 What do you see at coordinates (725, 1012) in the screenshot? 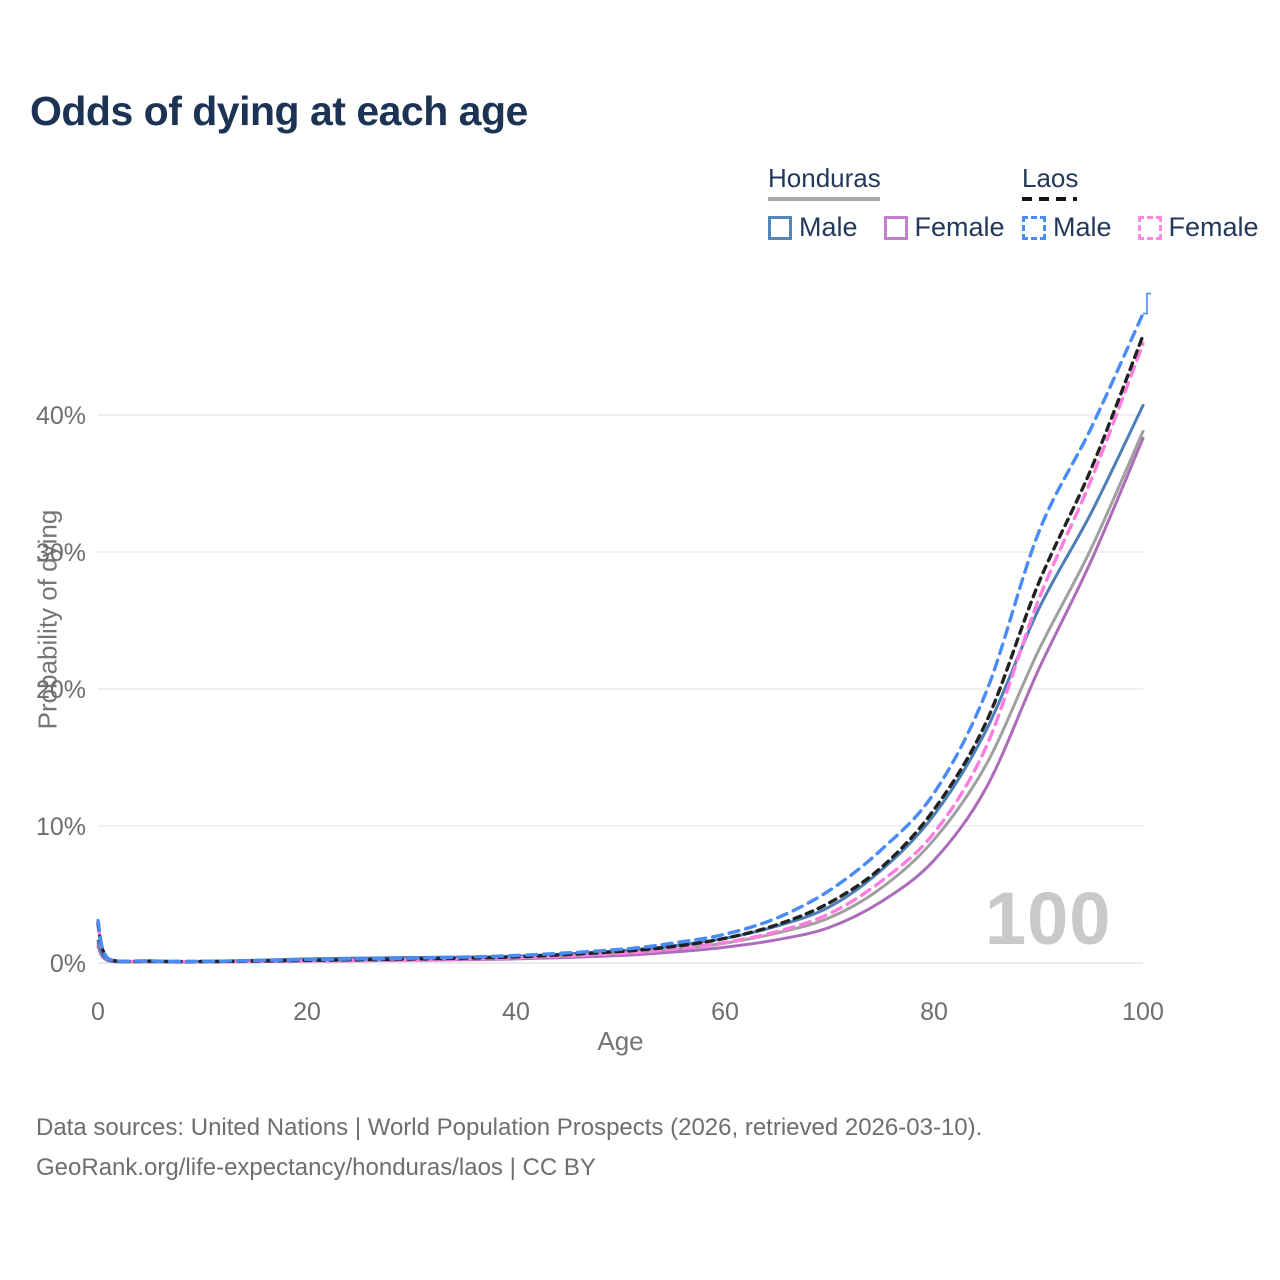
I see `x-tick-label: 60` at bounding box center [725, 1012].